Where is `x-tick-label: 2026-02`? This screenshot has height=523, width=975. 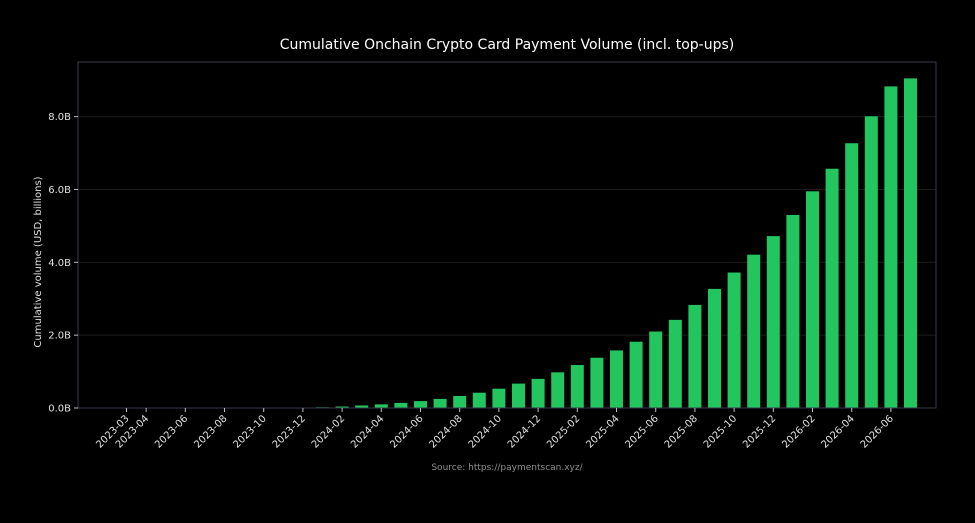 x-tick-label: 2026-02 is located at coordinates (798, 431).